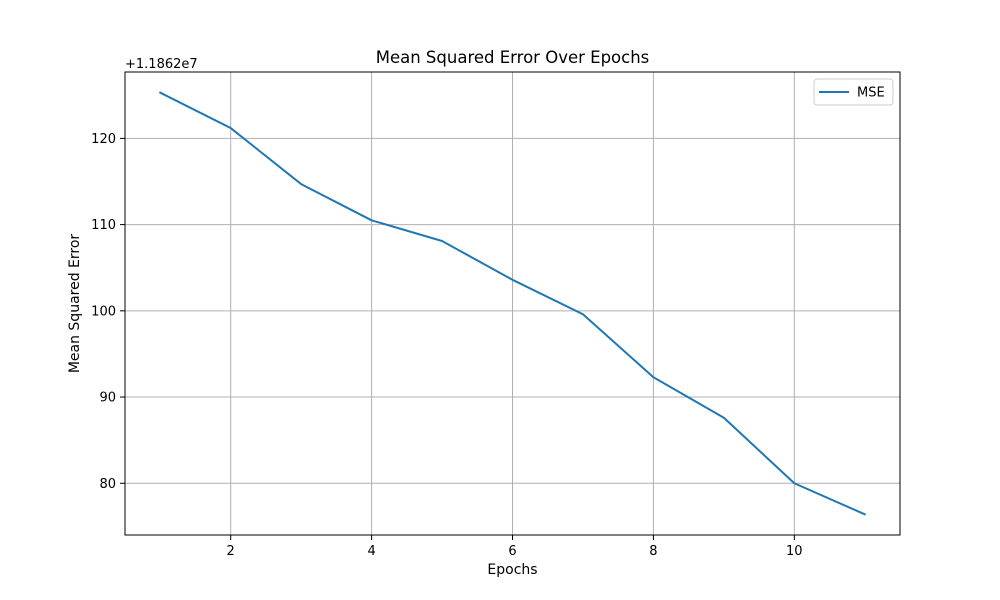 The width and height of the screenshot is (1000, 600). Describe the element at coordinates (512, 551) in the screenshot. I see `x-tick-label: 6` at that location.